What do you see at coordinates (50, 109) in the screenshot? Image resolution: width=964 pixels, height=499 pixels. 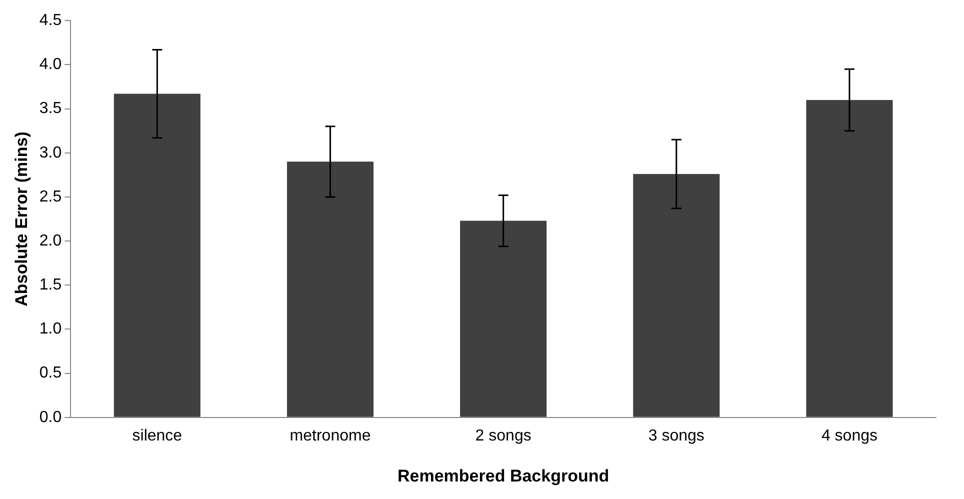 I see `y-tick-label: 3.5` at bounding box center [50, 109].